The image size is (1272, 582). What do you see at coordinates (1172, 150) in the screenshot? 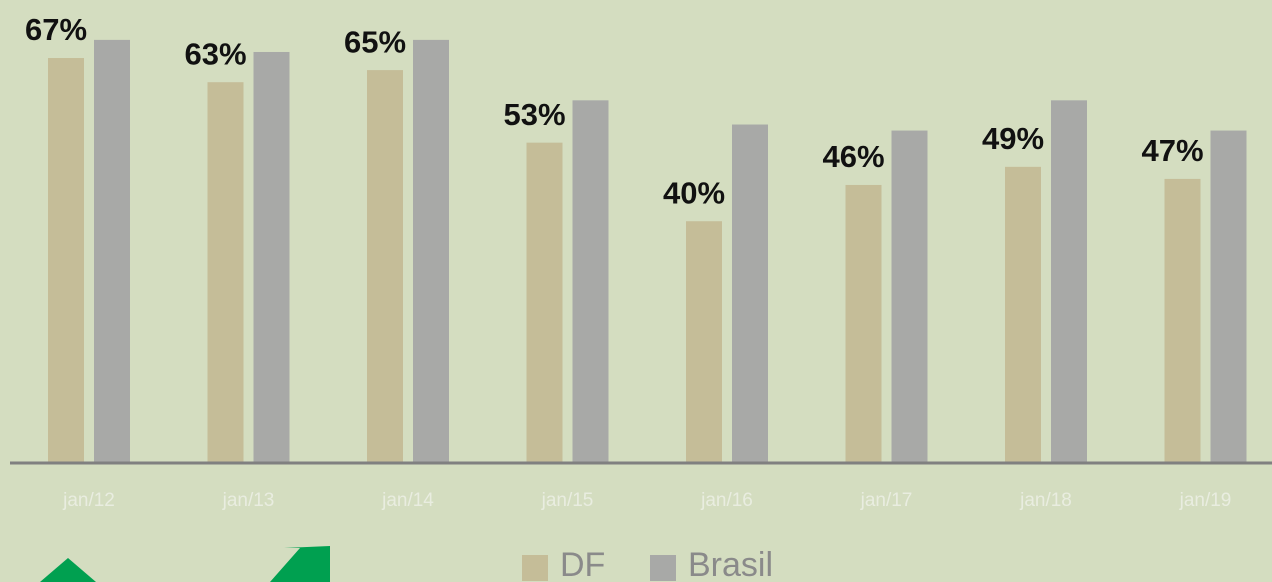
I see `data-label: 47%` at bounding box center [1172, 150].